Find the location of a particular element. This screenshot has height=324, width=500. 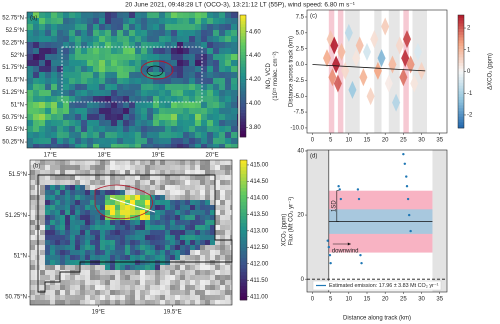

x-tick-label: 25 is located at coordinates (403, 300).